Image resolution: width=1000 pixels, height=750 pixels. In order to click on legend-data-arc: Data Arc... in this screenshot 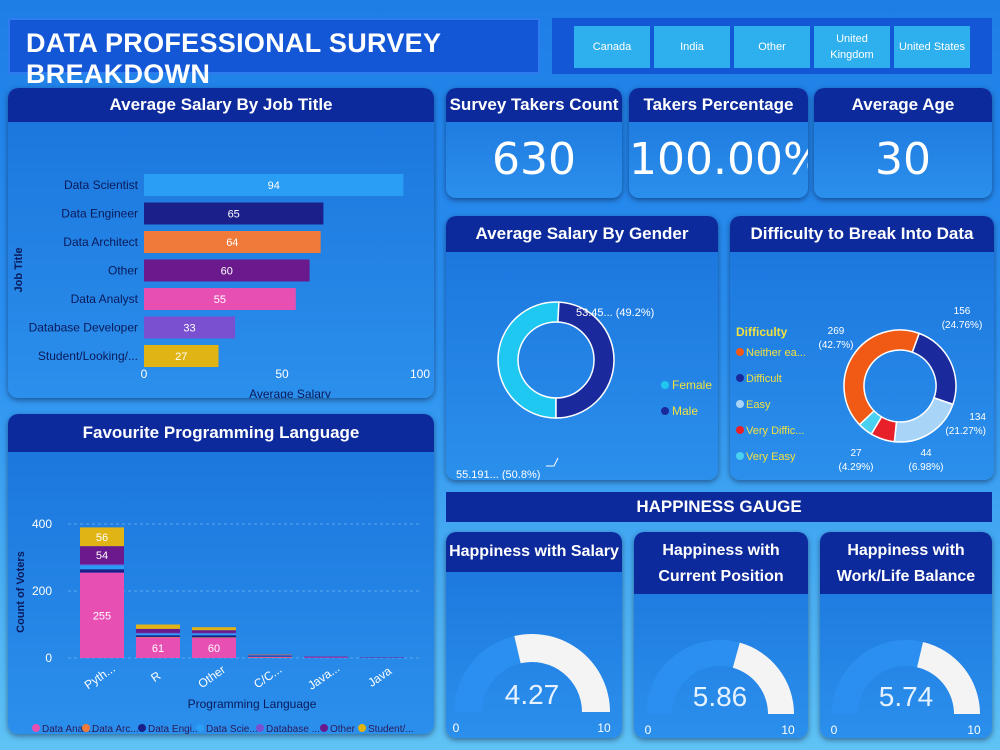, I will do `click(115, 729)`.